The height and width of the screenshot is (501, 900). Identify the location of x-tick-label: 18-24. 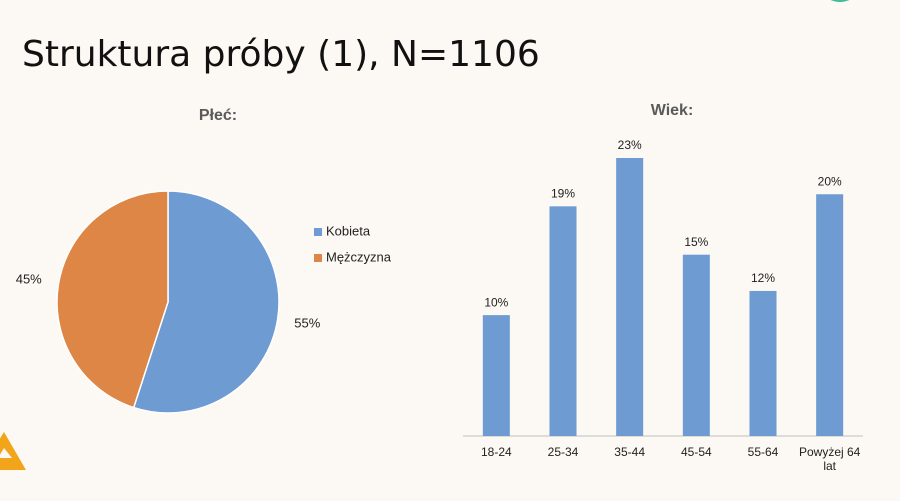
(496, 452).